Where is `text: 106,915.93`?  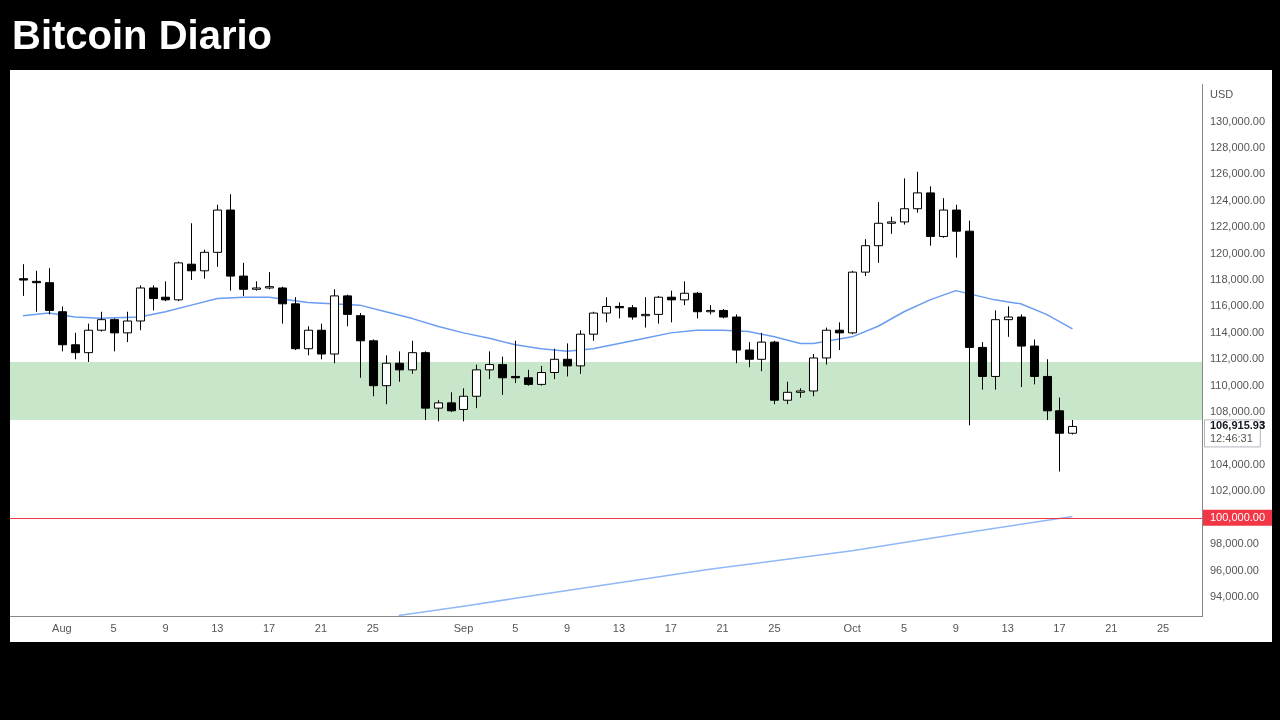
text: 106,915.93 is located at coordinates (1238, 425).